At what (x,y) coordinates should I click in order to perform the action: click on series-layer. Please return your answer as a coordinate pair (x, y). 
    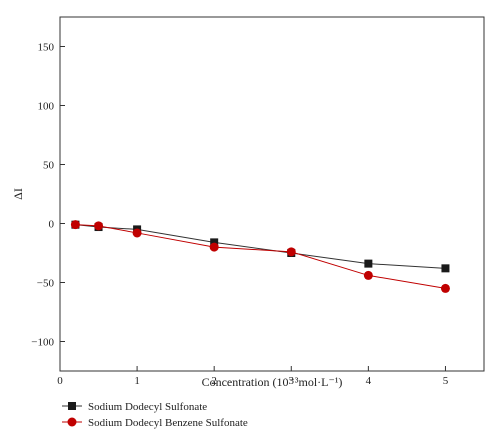
    Looking at the image, I should click on (260, 256).